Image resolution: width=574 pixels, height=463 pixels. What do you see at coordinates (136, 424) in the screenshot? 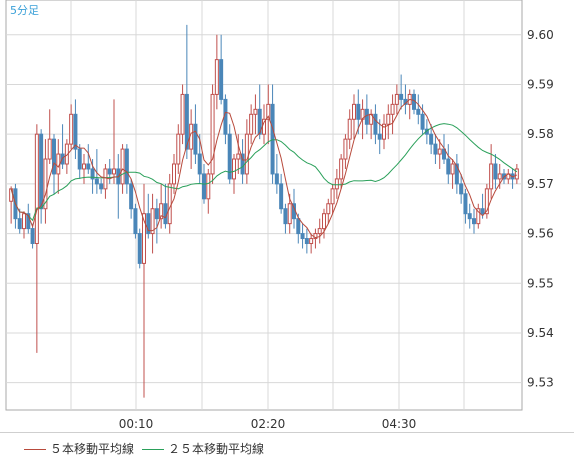
I see `x-tick-label: 00:10` at bounding box center [136, 424].